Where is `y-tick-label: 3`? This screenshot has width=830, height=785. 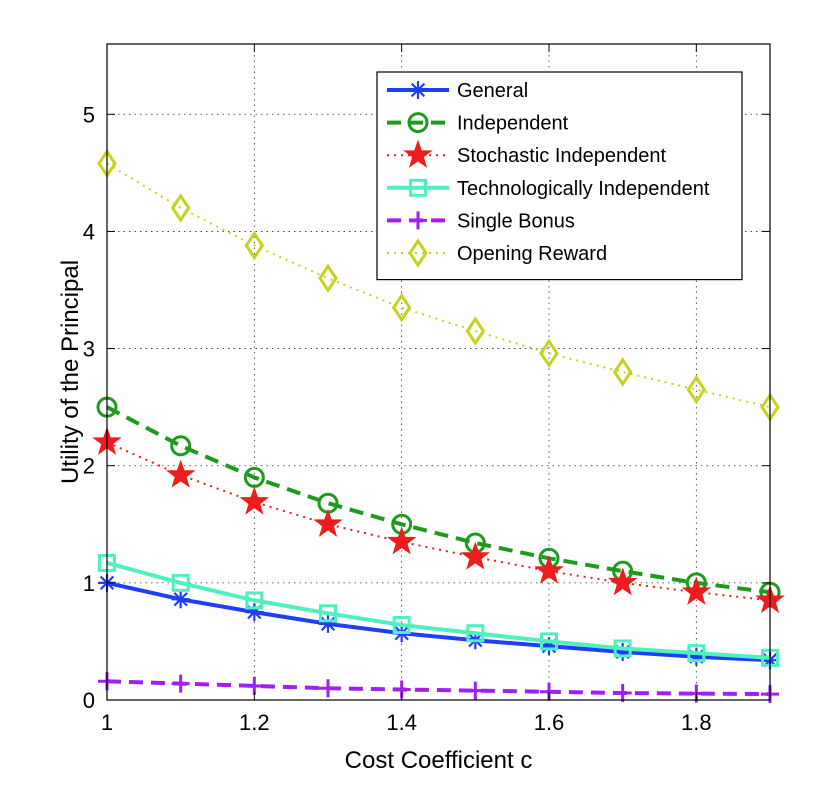 y-tick-label: 3 is located at coordinates (89, 349).